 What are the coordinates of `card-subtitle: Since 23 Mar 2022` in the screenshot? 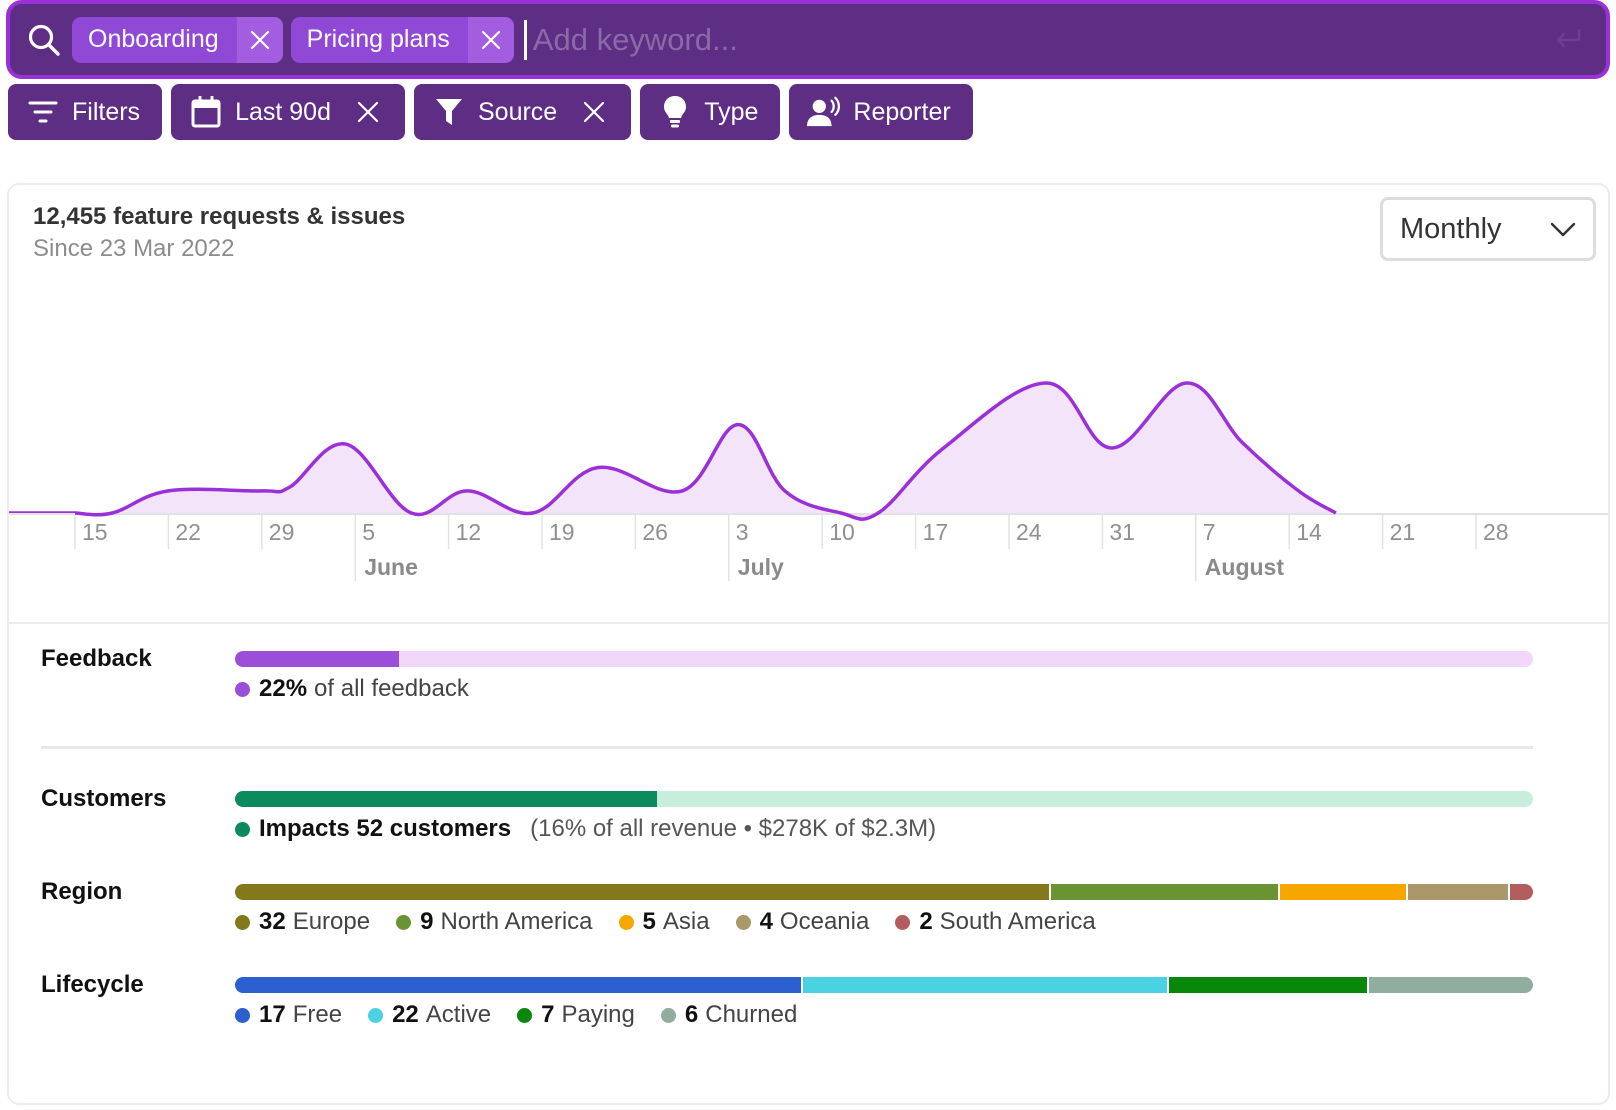 It's located at (134, 248).